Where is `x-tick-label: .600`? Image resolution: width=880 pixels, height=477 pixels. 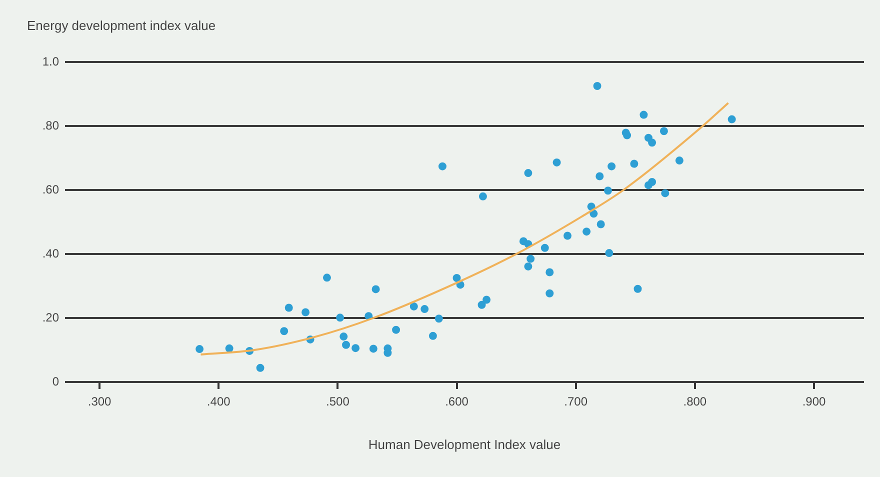
x-tick-label: .600 is located at coordinates (457, 401).